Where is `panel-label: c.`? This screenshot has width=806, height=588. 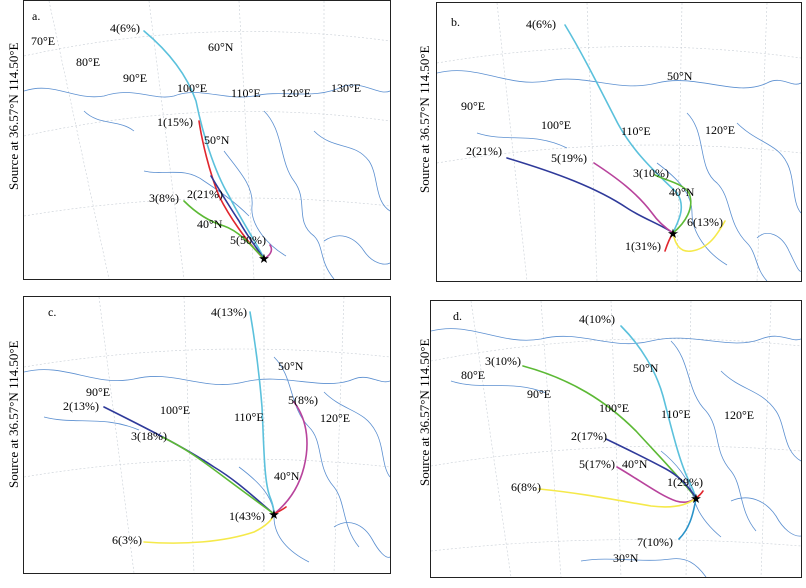
panel-label: c. is located at coordinates (52, 312).